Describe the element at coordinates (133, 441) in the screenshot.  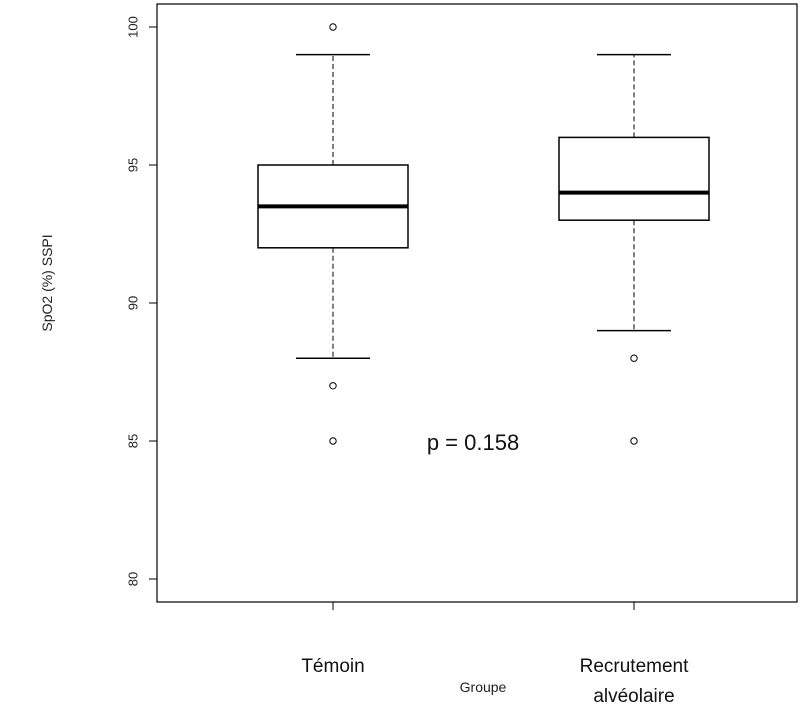
I see `y-tick-label: 85` at that location.